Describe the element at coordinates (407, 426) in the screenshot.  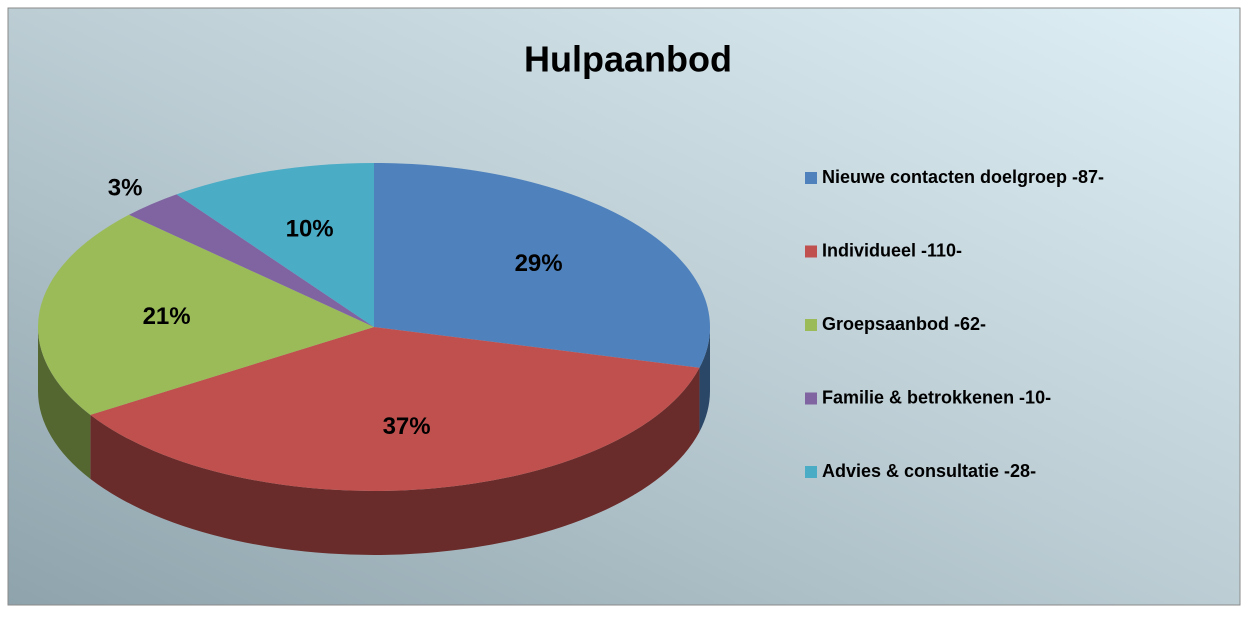
I see `data-label: 37%` at that location.